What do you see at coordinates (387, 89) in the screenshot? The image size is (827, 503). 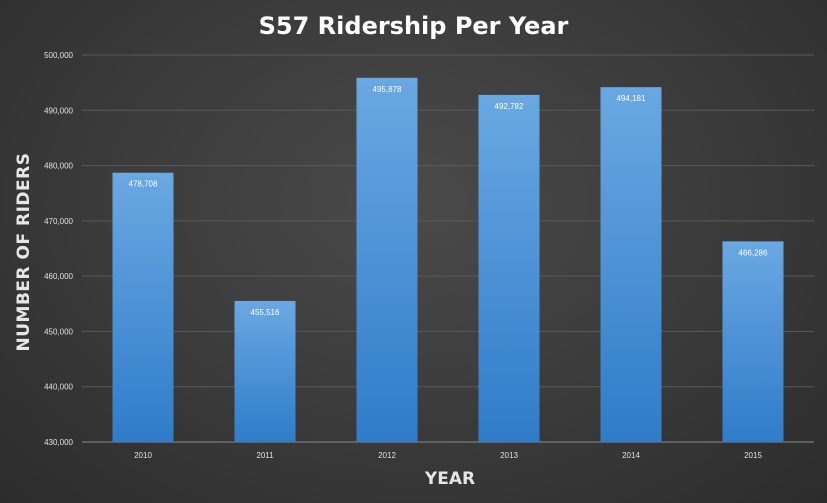 I see `data-label: 495,878` at bounding box center [387, 89].